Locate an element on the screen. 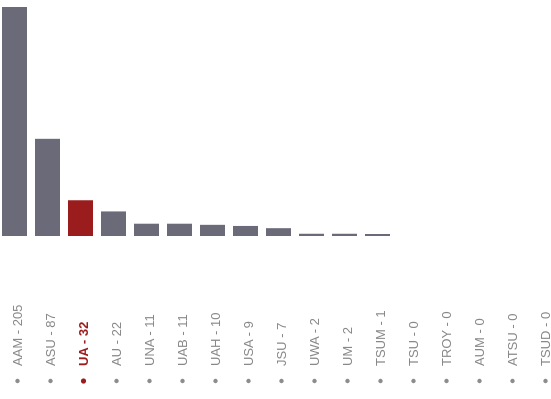  category-dot-ua is located at coordinates (83, 381).